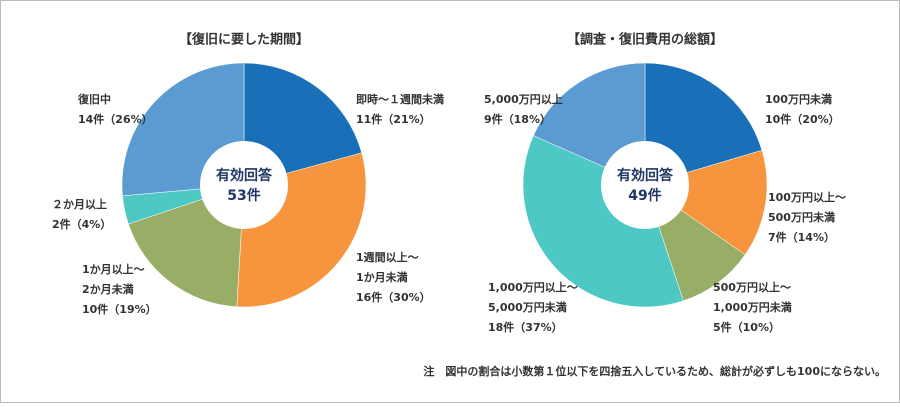 The height and width of the screenshot is (407, 900). What do you see at coordinates (108, 289) in the screenshot?
I see `slice-label: 2か月未満` at bounding box center [108, 289].